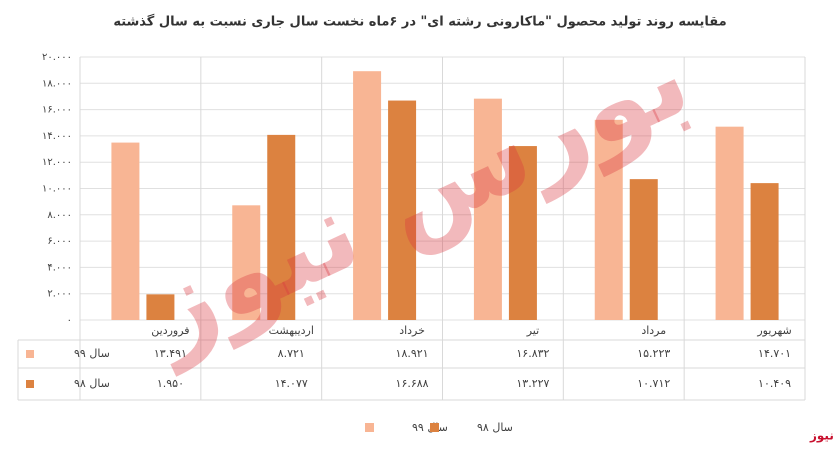 This screenshot has height=449, width=835. What do you see at coordinates (92, 353) in the screenshot?
I see `table-row-label: سال ۹۹` at bounding box center [92, 353].